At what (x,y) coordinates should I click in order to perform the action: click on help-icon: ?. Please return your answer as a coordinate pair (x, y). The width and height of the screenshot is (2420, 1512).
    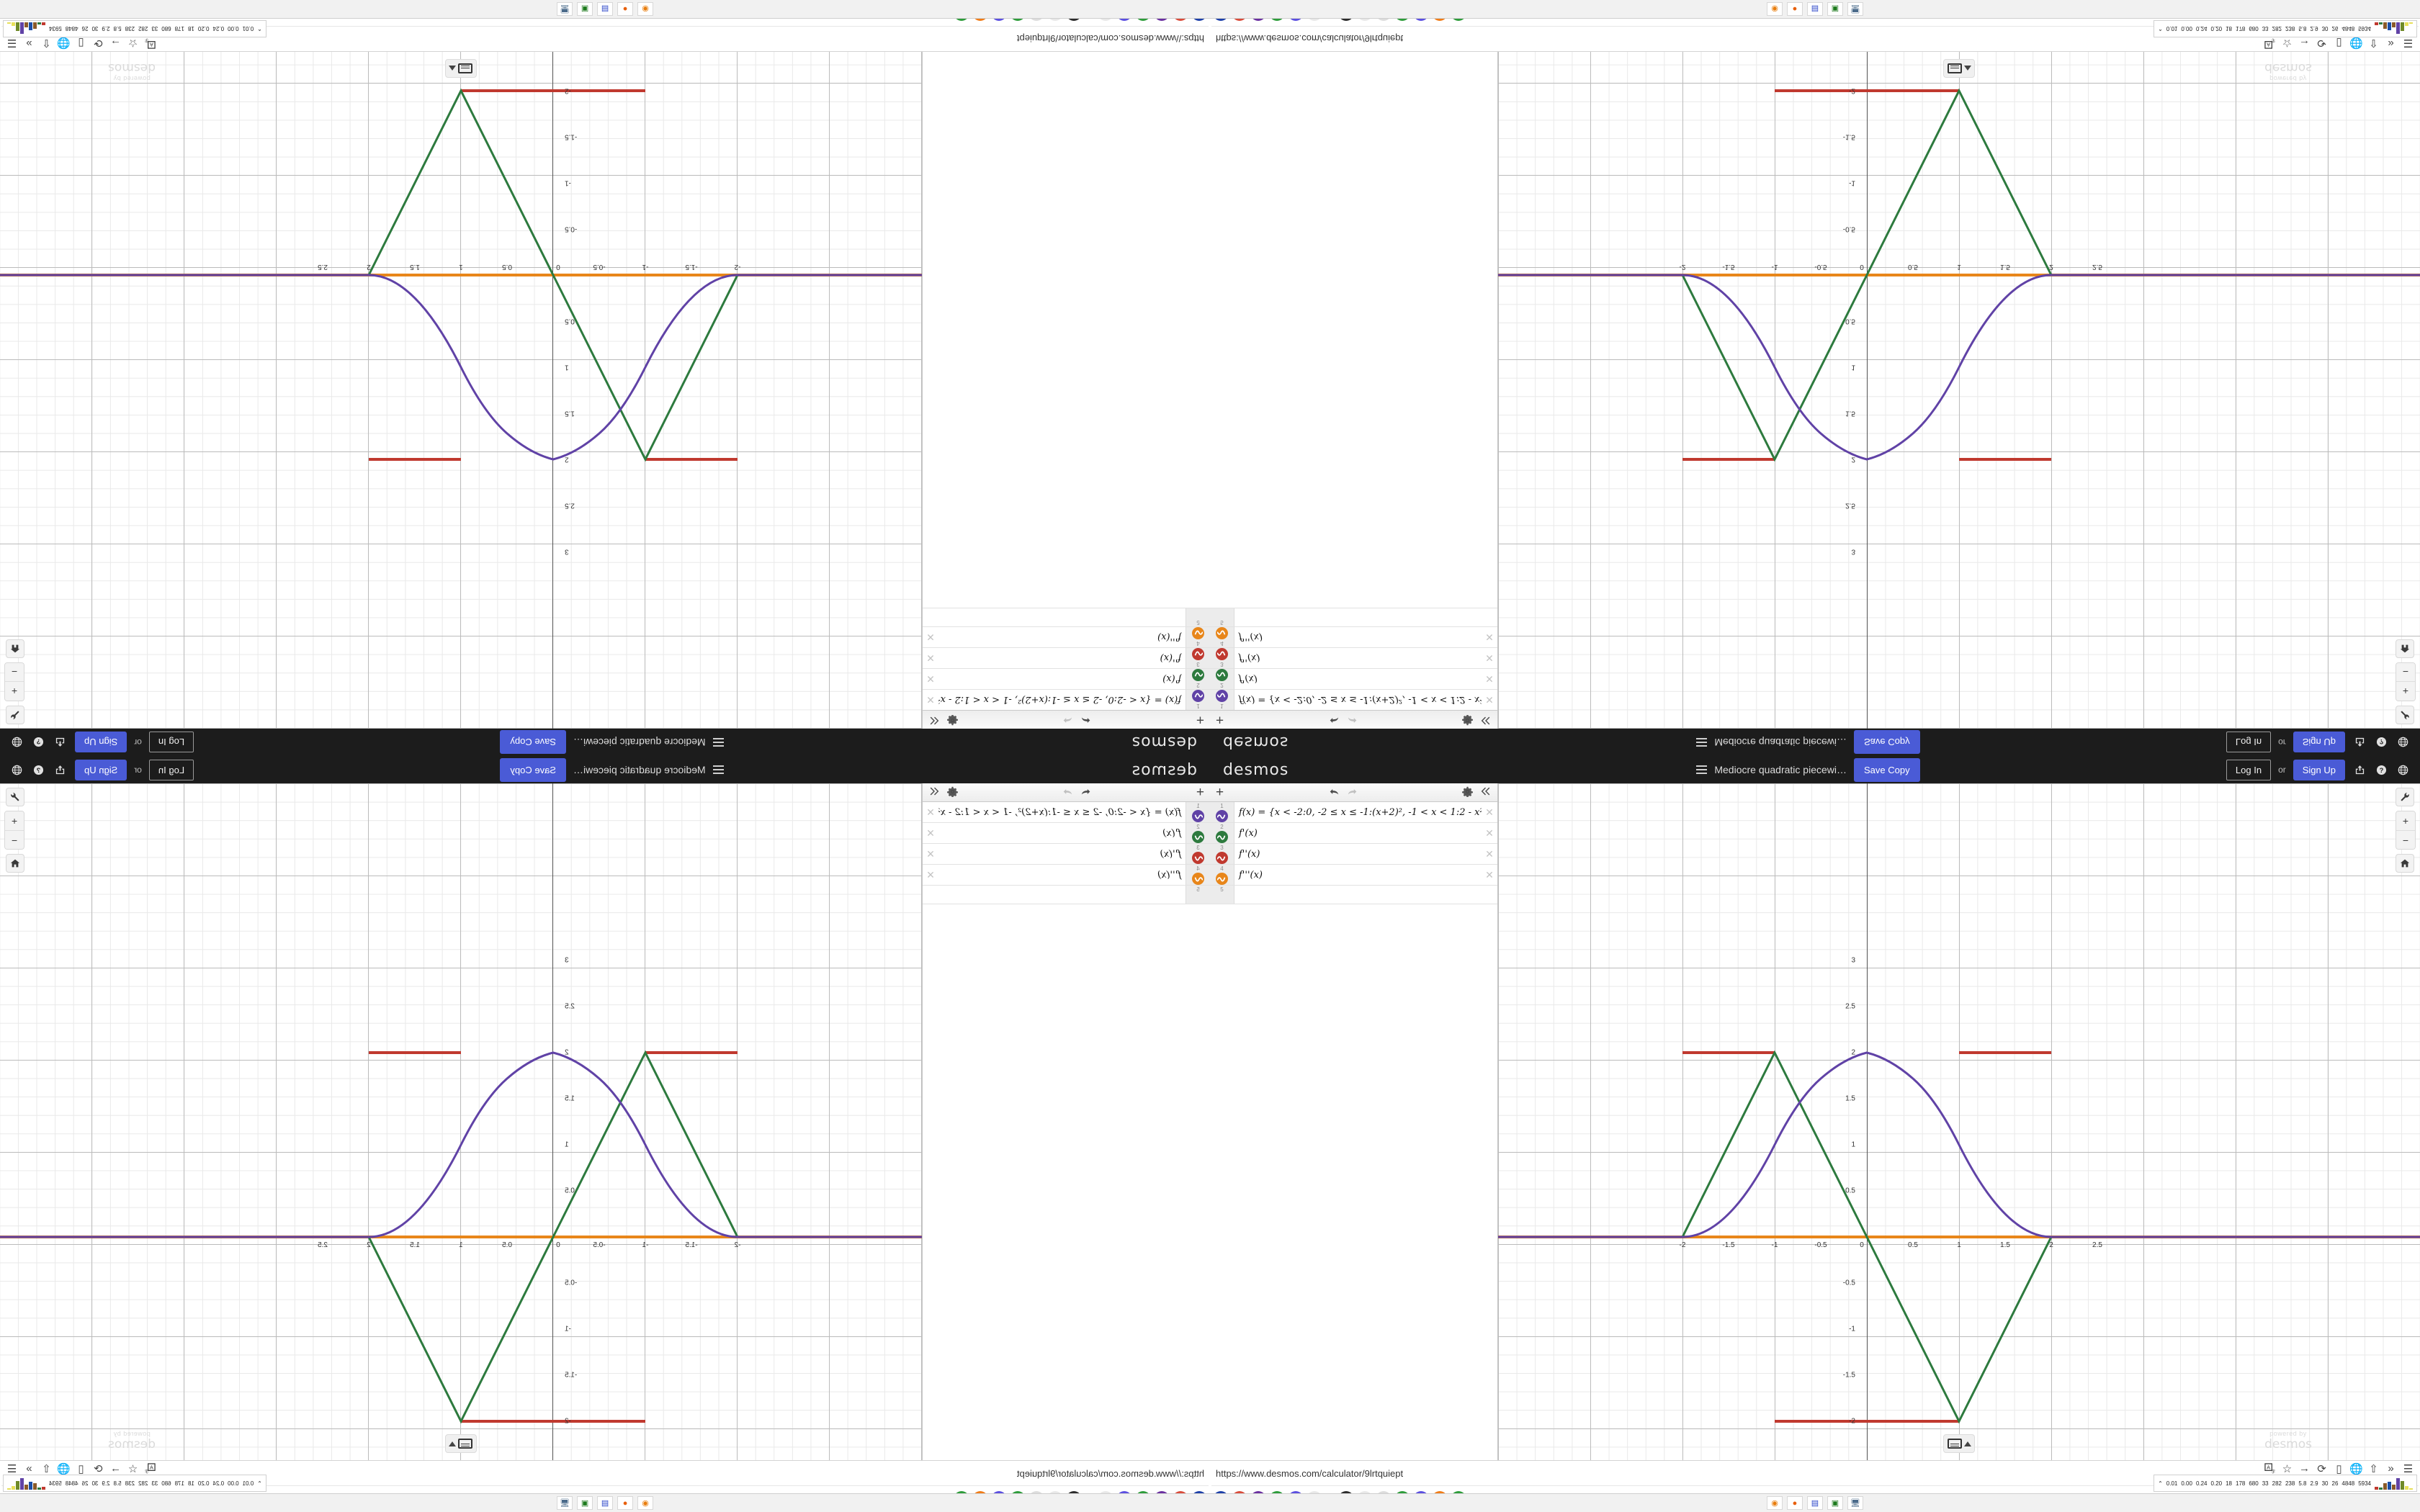
    Looking at the image, I should click on (39, 742).